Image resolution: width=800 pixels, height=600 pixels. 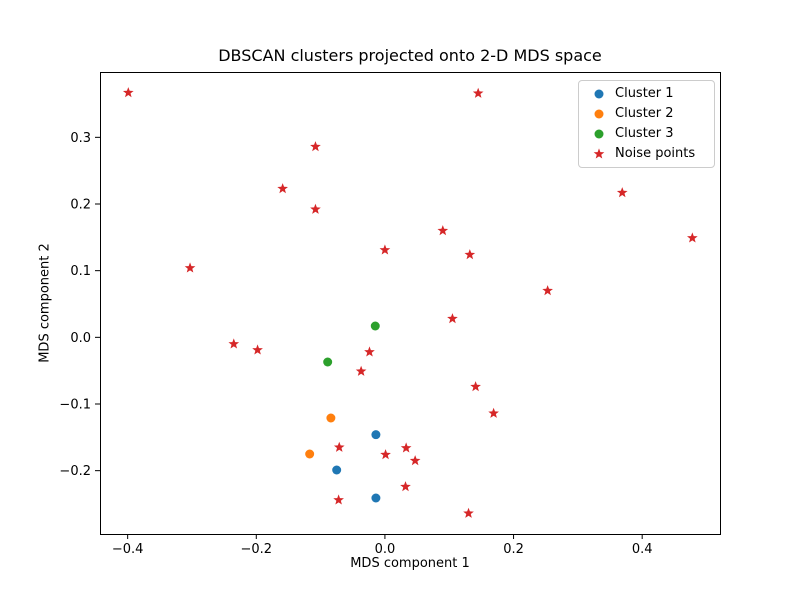 What do you see at coordinates (80, 271) in the screenshot?
I see `y-tick-label: 0.1` at bounding box center [80, 271].